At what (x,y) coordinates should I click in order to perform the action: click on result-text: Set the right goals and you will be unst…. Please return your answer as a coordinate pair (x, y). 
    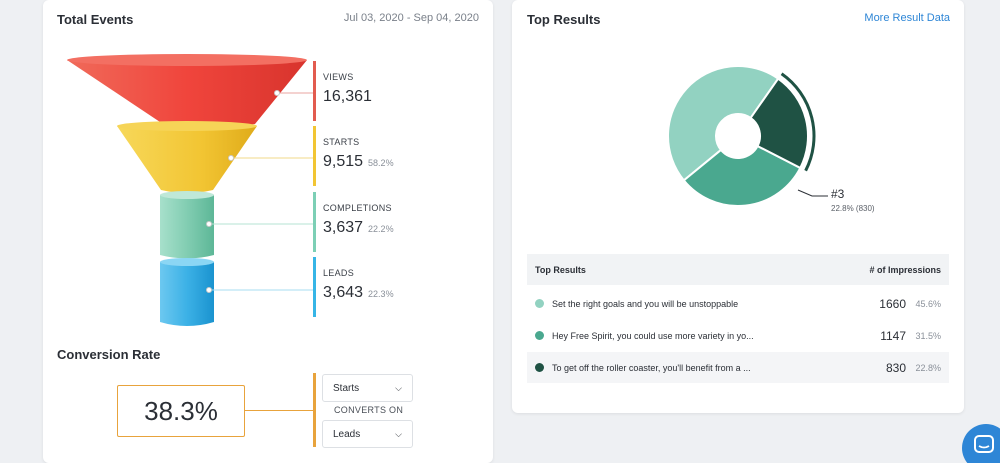
    Looking at the image, I should click on (645, 303).